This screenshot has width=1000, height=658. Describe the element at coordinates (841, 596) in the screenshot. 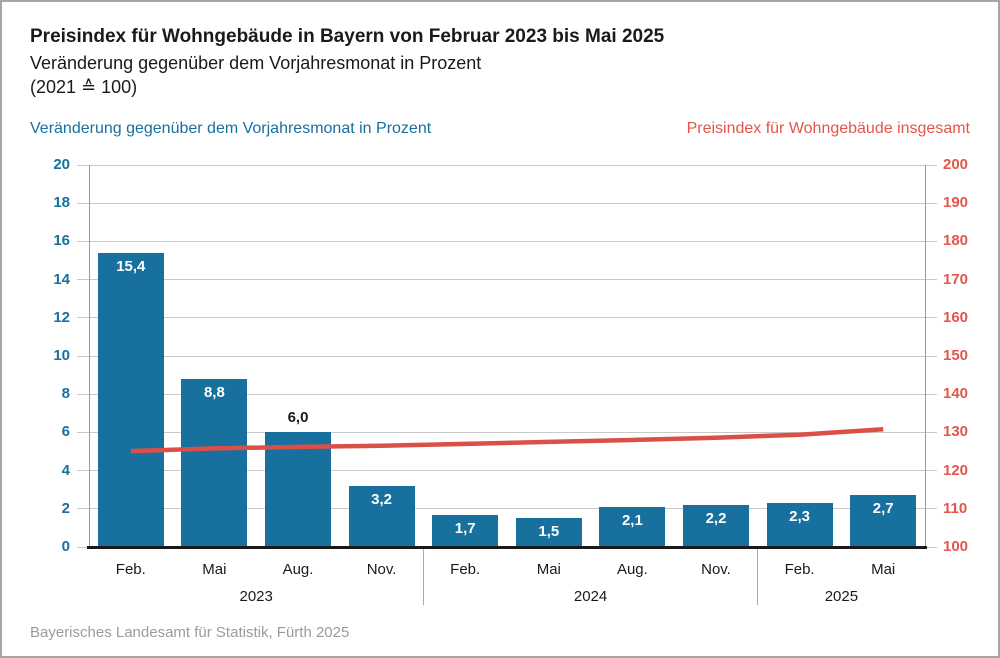

I see `year-label: 2025` at that location.